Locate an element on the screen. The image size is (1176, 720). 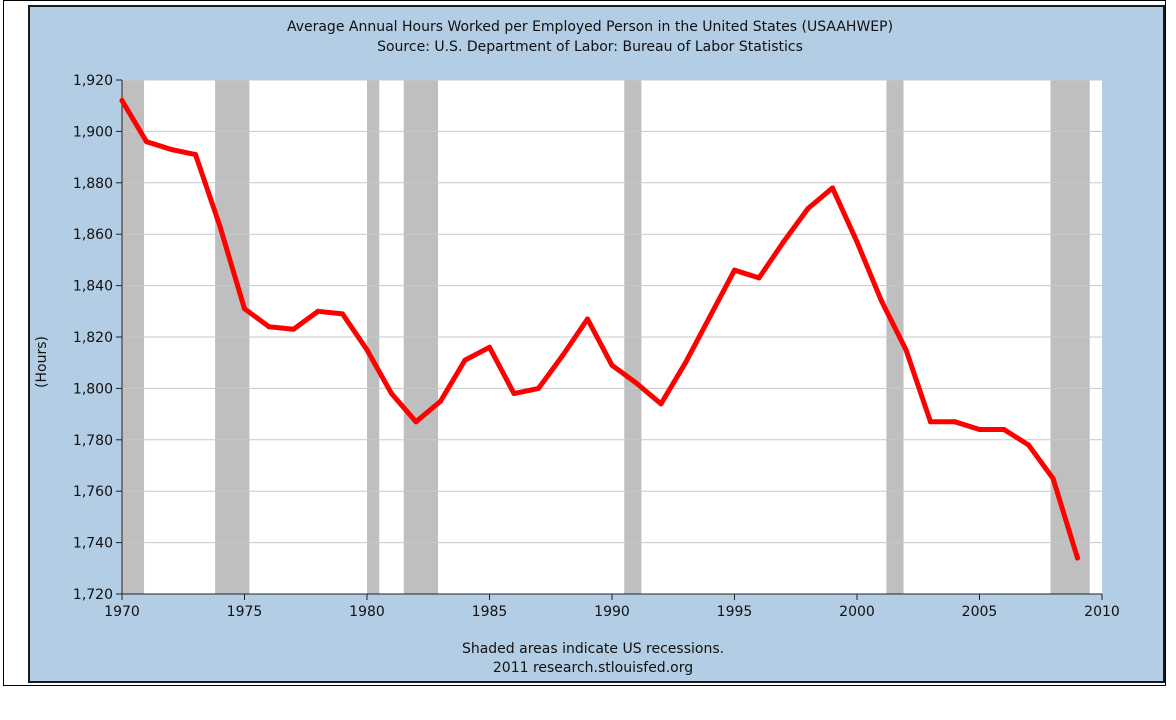
data-point-1985 is located at coordinates (489, 347).